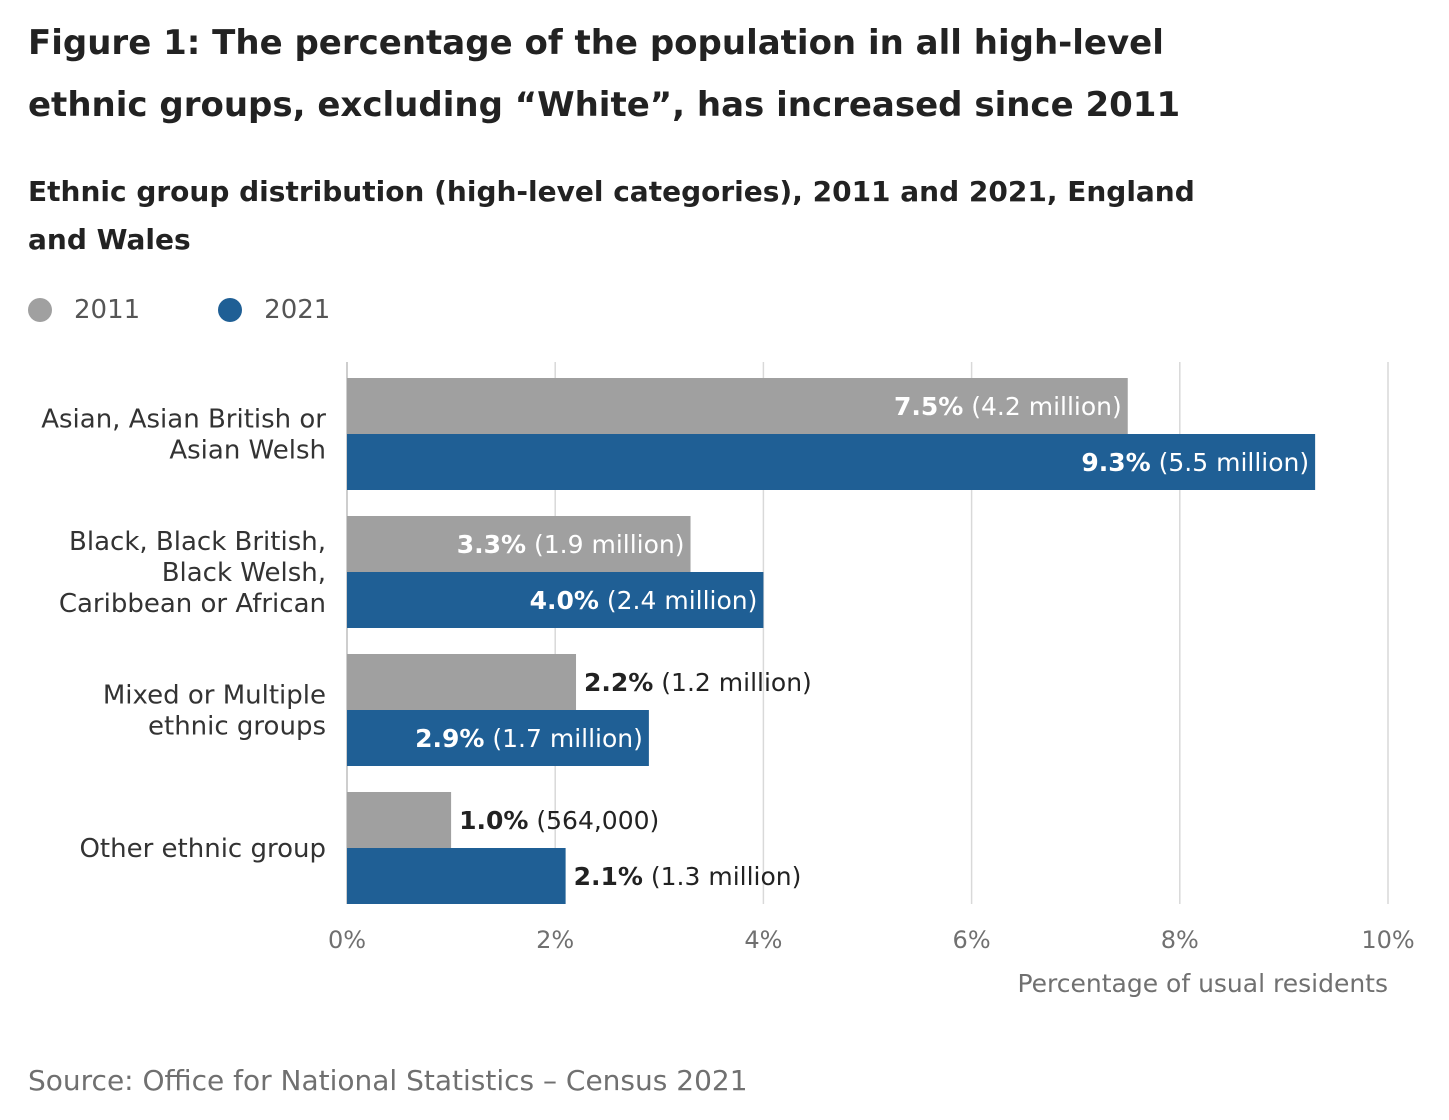  I want to click on data-label-2011: 1.0% (564,000), so click(559, 820).